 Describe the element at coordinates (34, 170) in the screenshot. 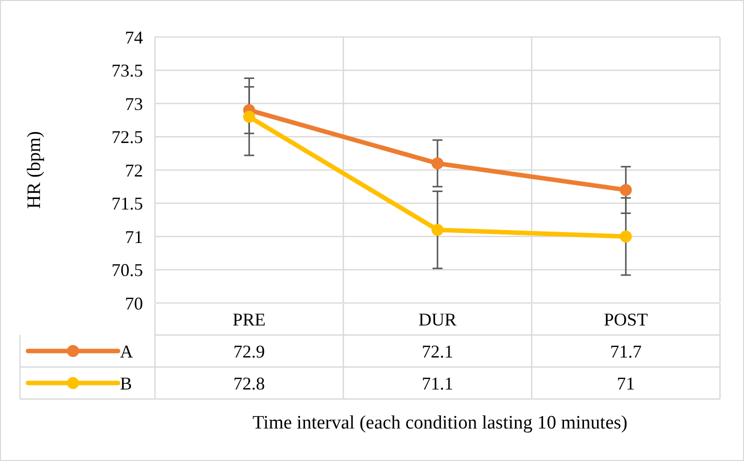

I see `y-axis-title: HR (bpm)` at that location.